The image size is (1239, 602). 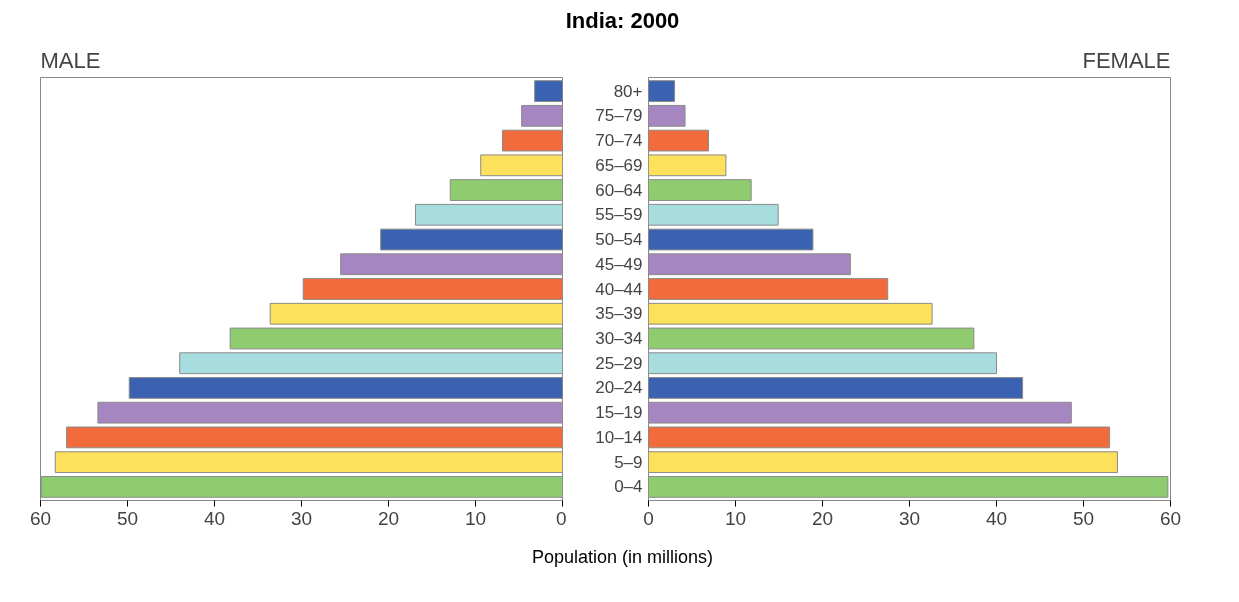 I want to click on y-tick-label: 35–39, so click(x=619, y=314).